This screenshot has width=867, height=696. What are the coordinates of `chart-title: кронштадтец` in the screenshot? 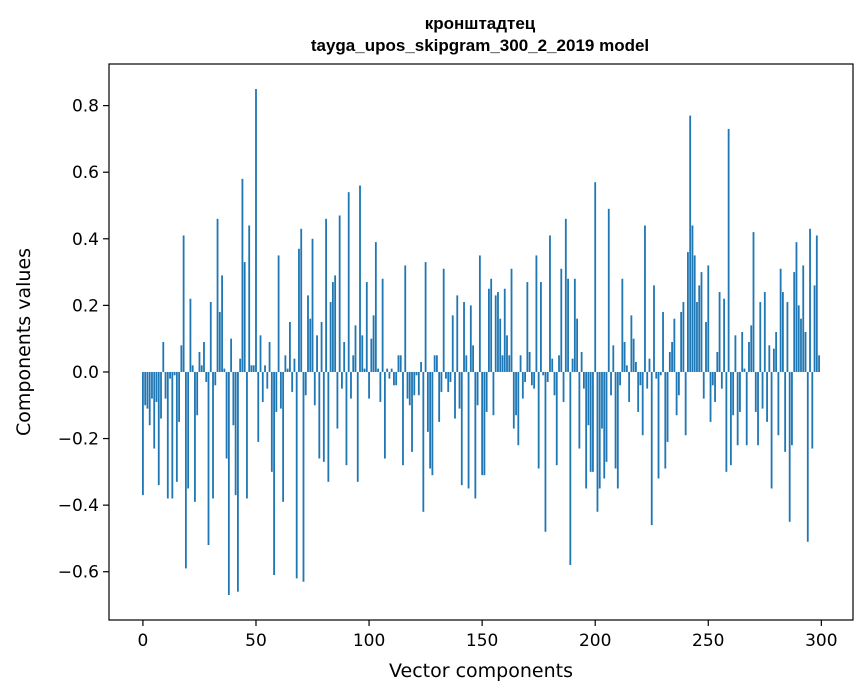 It's located at (480, 23).